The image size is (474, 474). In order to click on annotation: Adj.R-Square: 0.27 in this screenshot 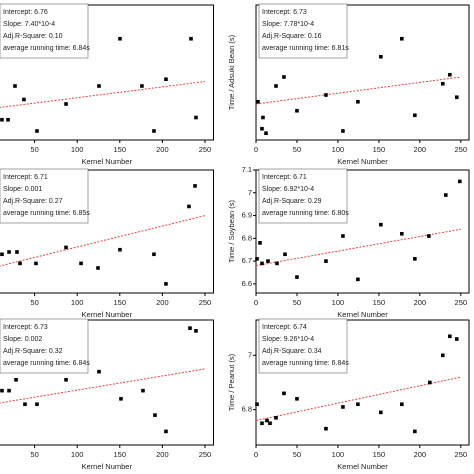, I will do `click(33, 201)`.